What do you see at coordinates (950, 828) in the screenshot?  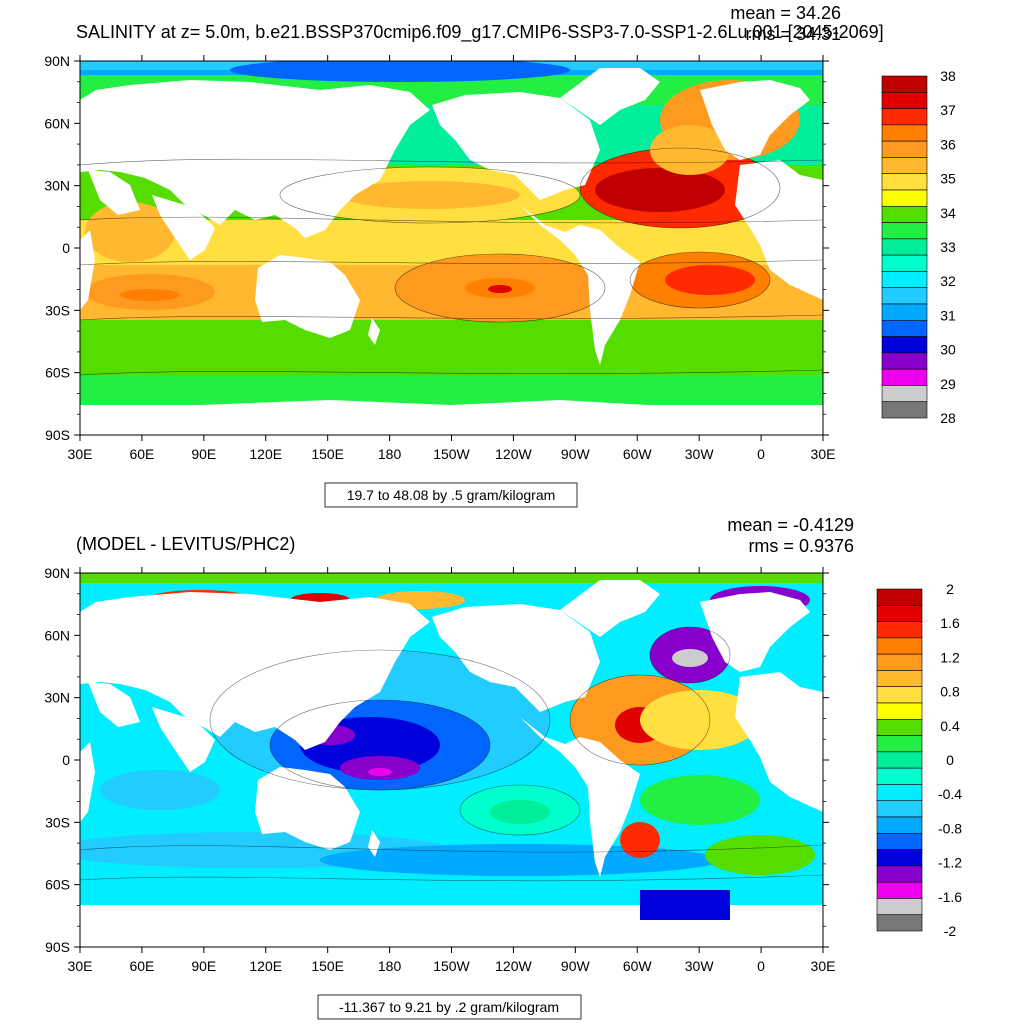 I see `colorbar-label: -0.8` at bounding box center [950, 828].